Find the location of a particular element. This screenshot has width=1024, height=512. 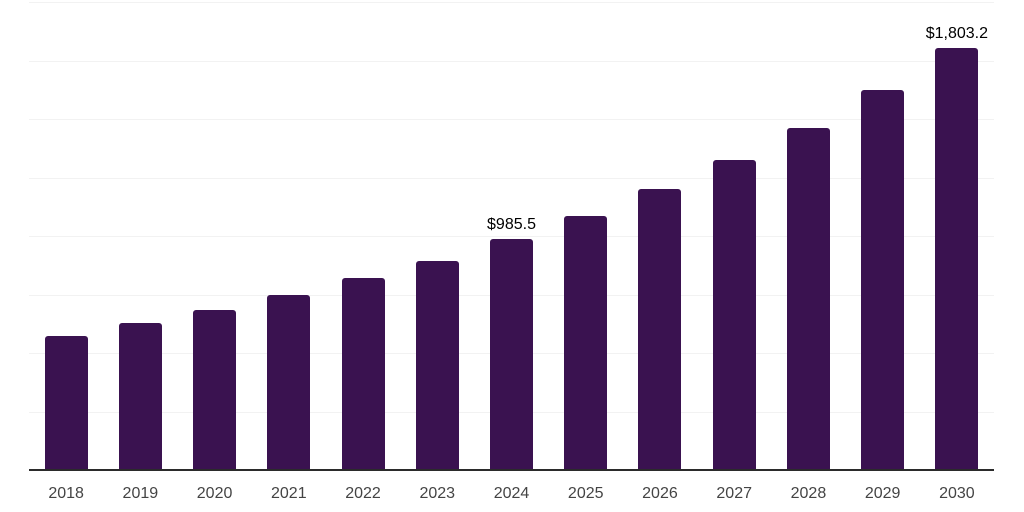

bar-2023 is located at coordinates (437, 365).